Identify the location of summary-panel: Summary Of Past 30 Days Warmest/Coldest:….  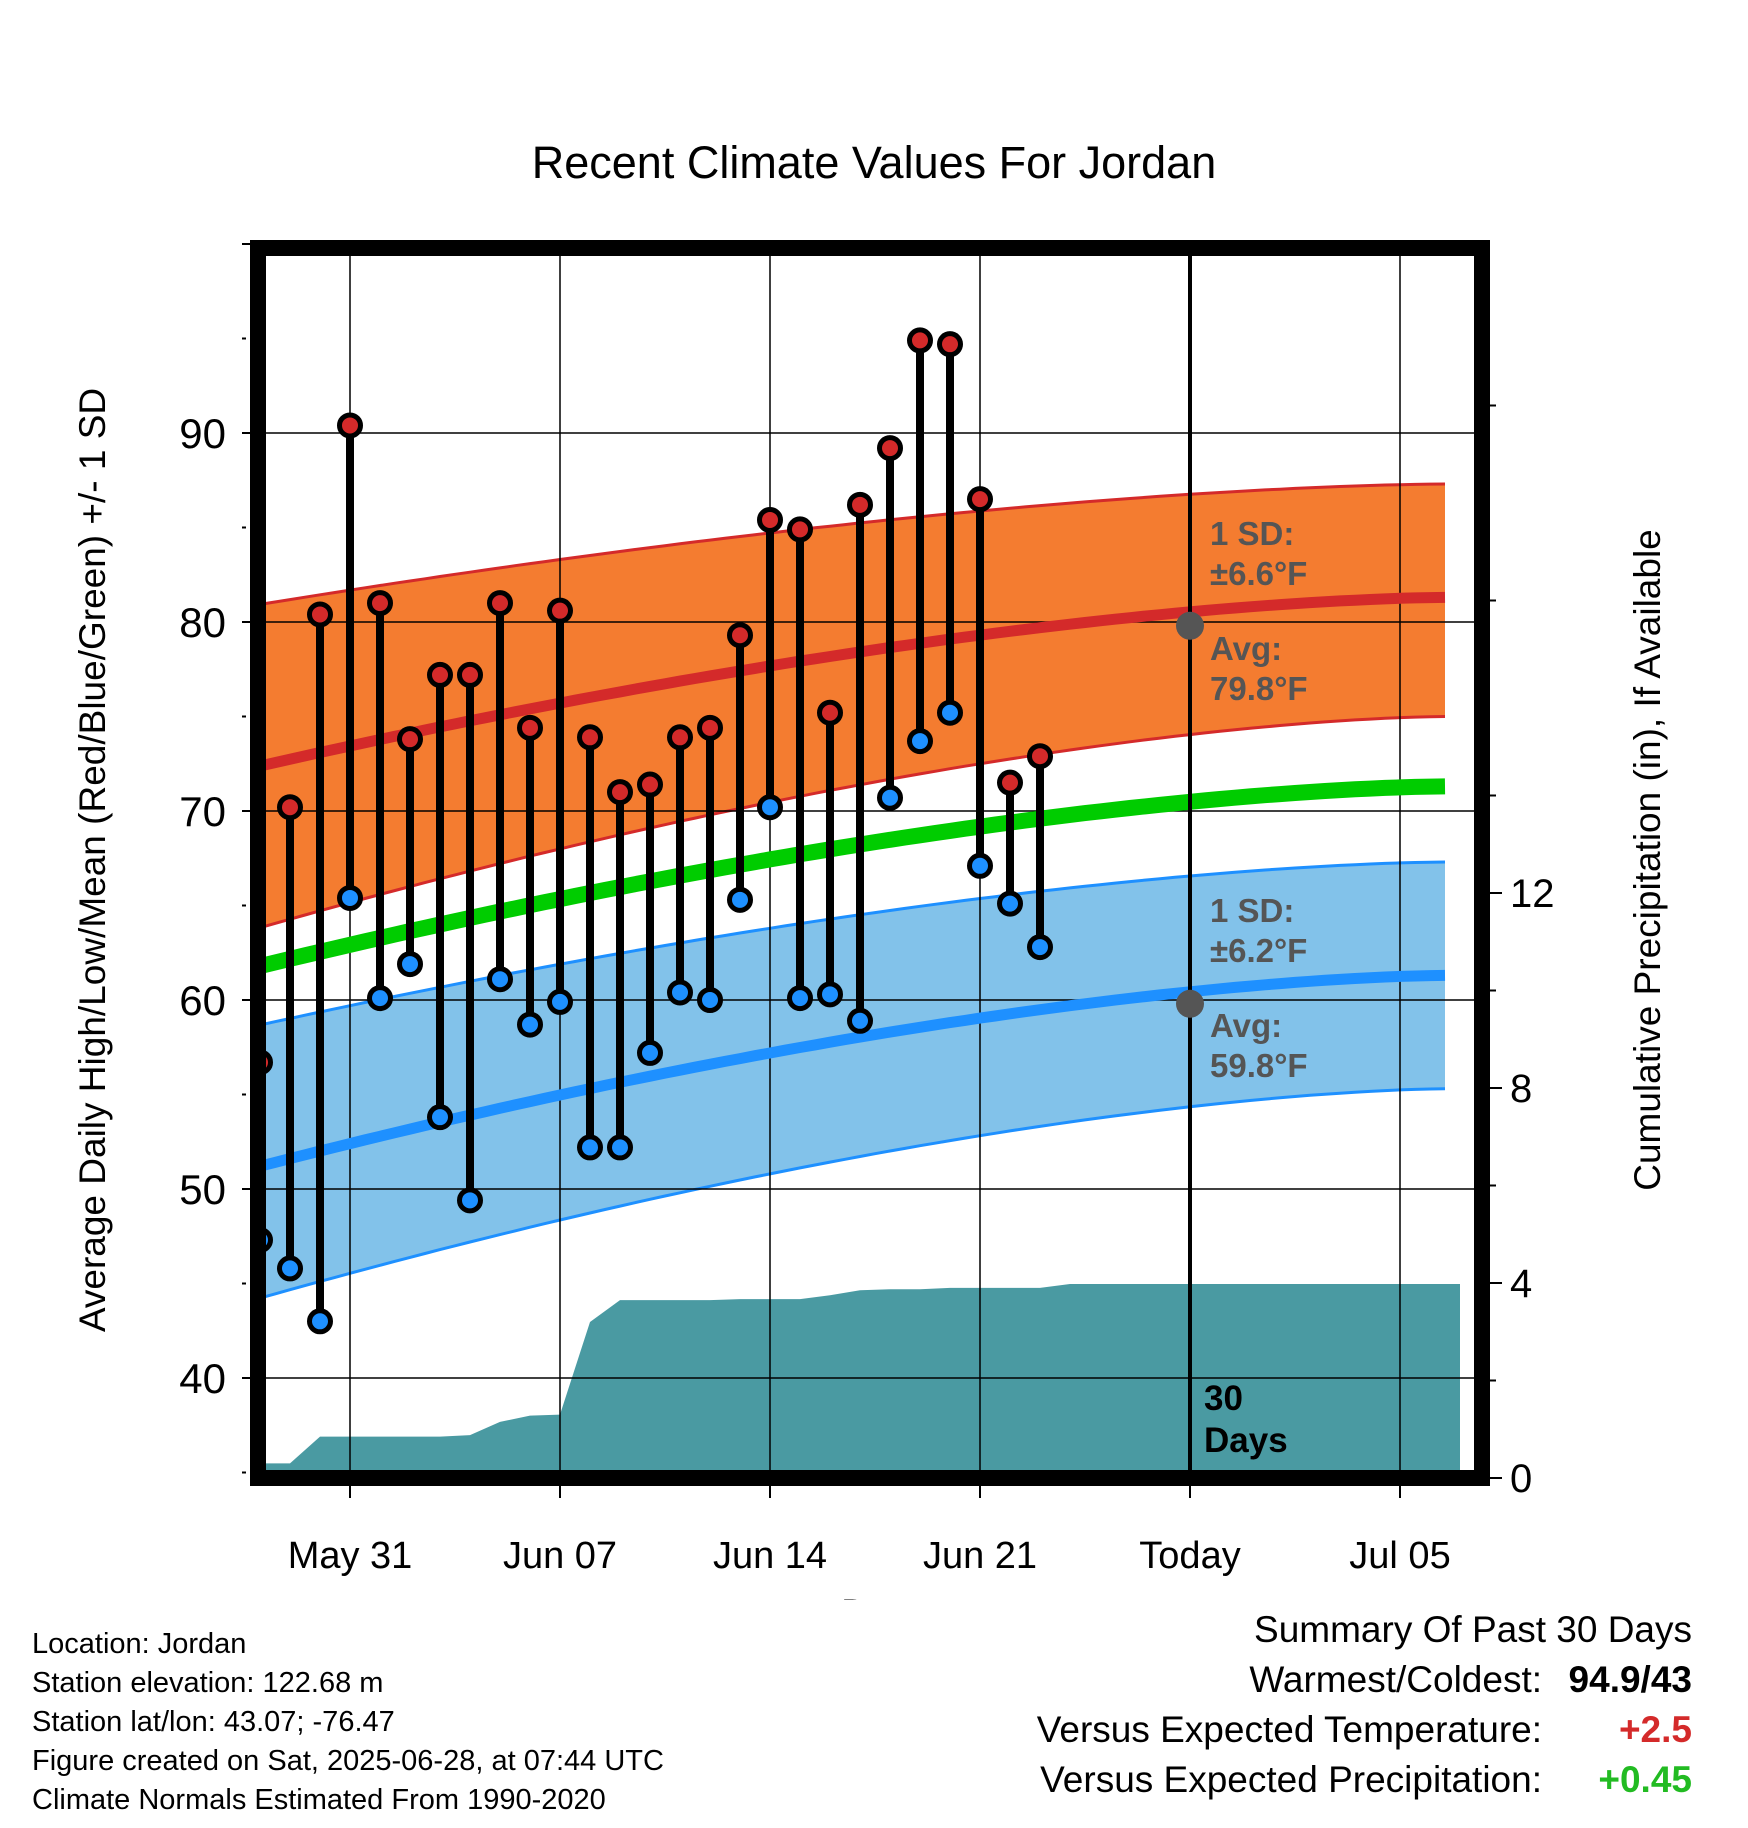
(1242, 1705).